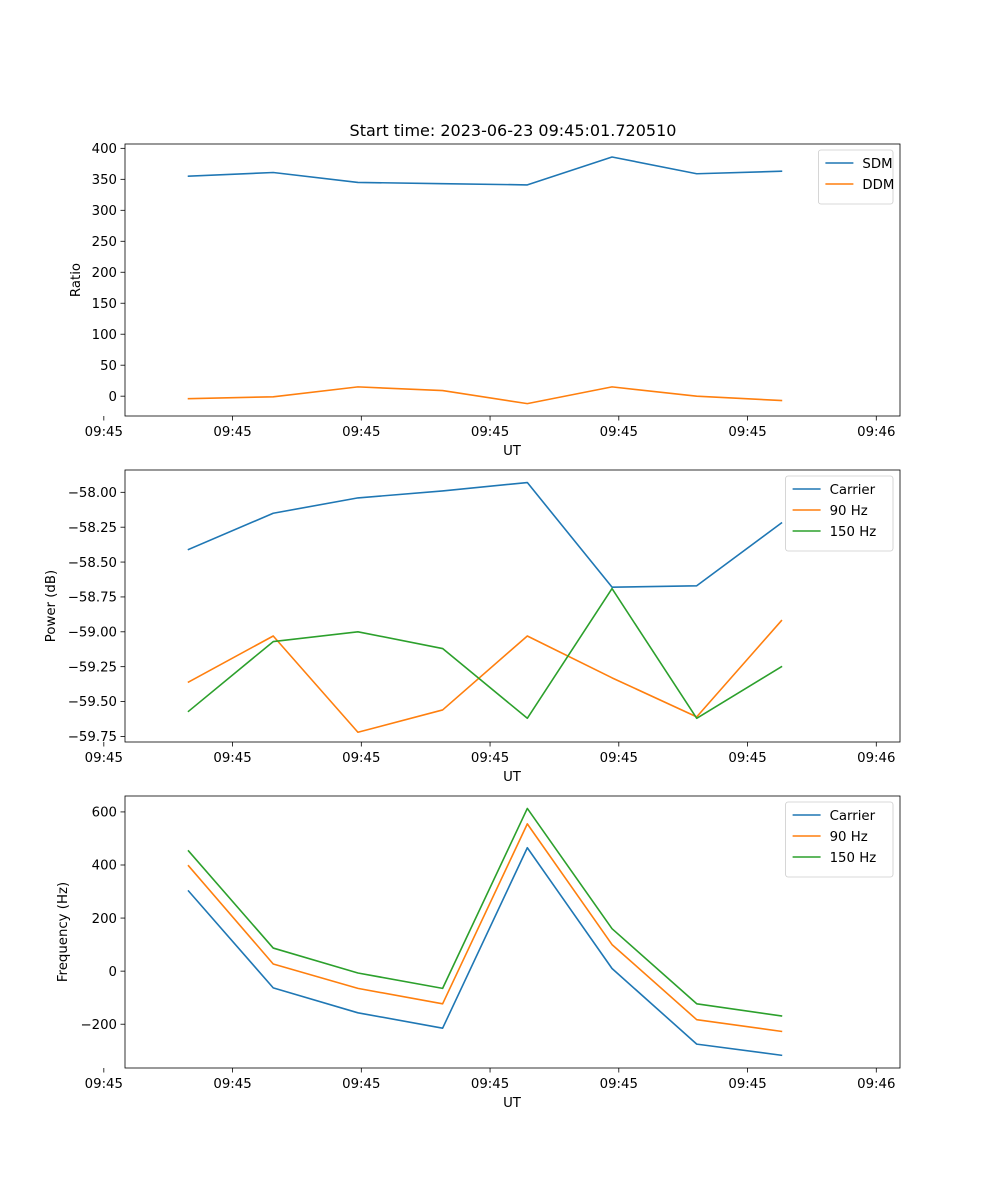  What do you see at coordinates (878, 185) in the screenshot?
I see `legend-label: DDM` at bounding box center [878, 185].